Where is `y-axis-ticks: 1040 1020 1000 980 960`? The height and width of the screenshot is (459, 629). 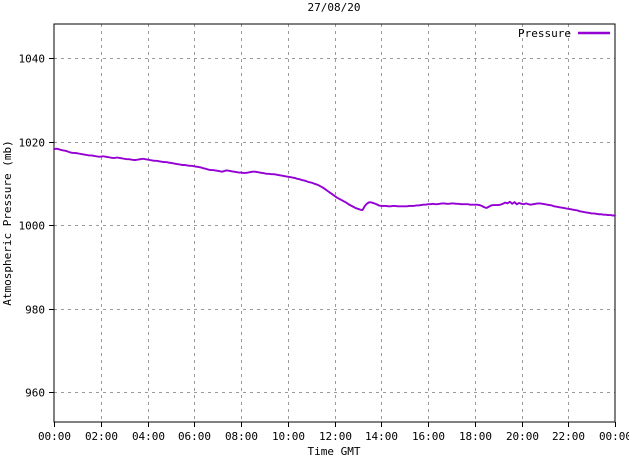
y-axis-ticks: 1040 1020 1000 980 960 is located at coordinates (36, 226).